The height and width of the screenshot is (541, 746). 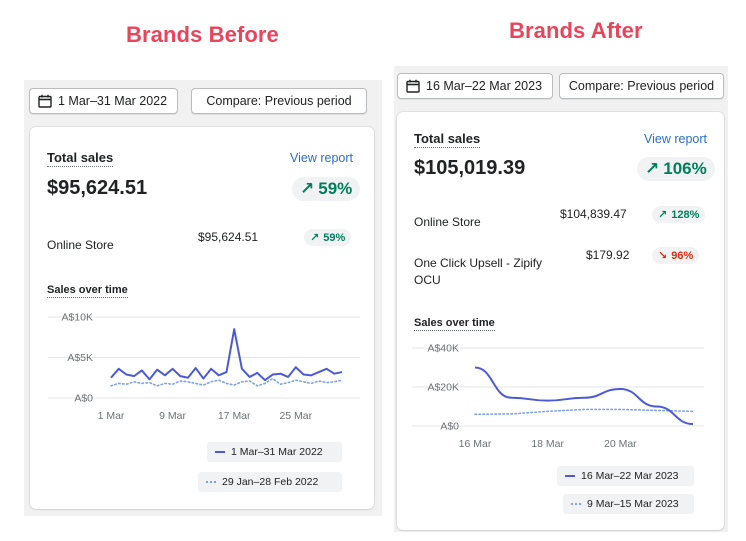 I want to click on legend-current-before: 1 Mar–31 Mar 2022, so click(x=274, y=452).